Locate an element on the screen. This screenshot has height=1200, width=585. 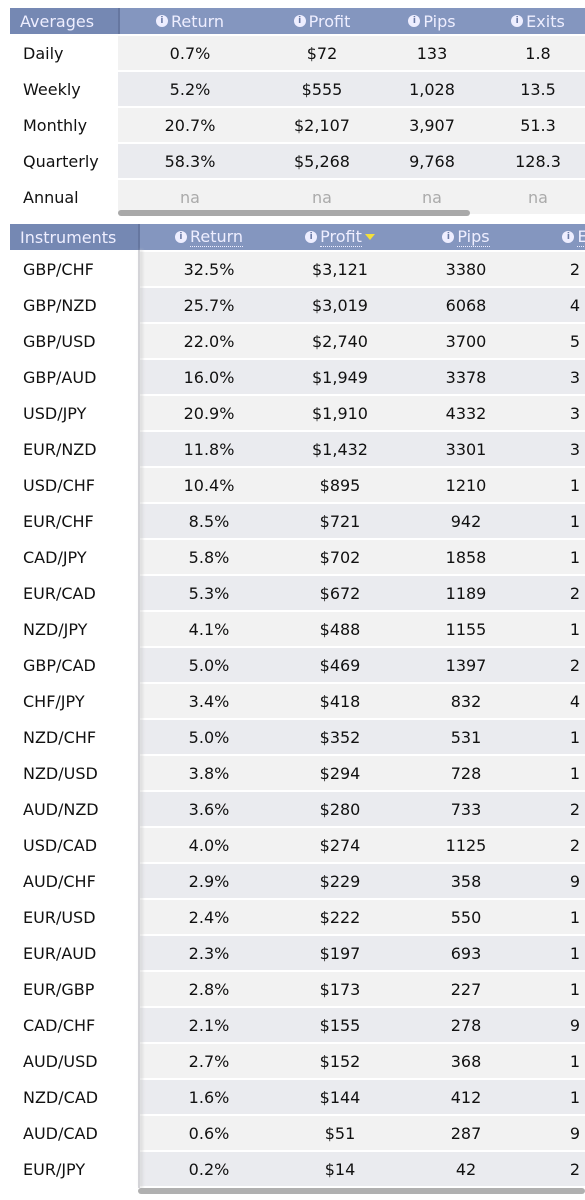
row-label: GBP/USD is located at coordinates (59, 341).